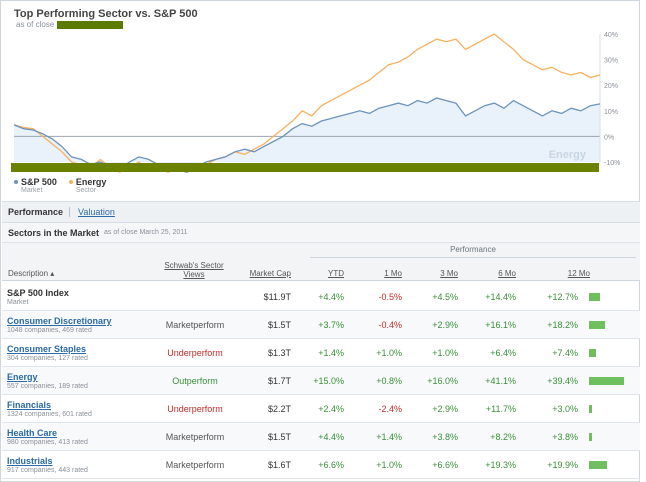 This screenshot has width=646, height=482. Describe the element at coordinates (611, 112) in the screenshot. I see `y-tick-label: 10%` at that location.